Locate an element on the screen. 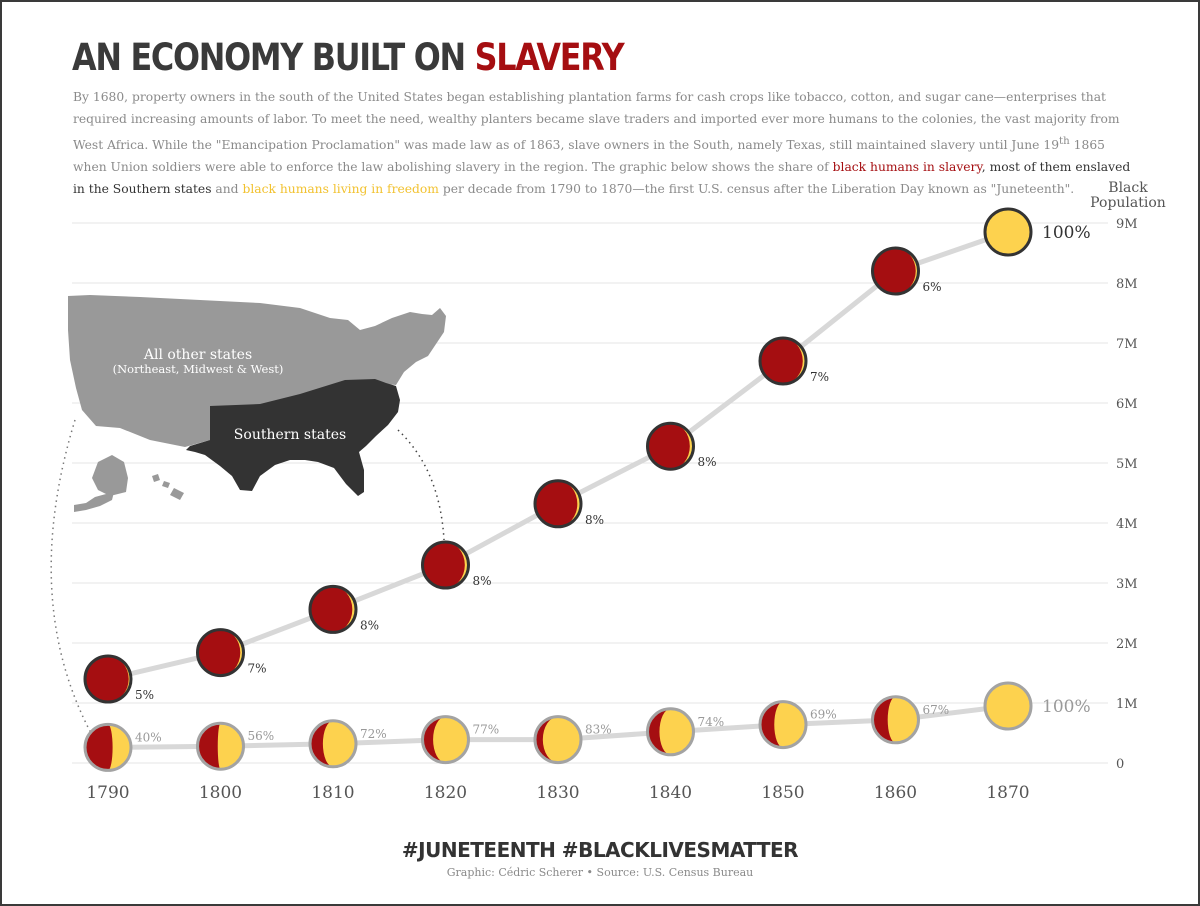 The image size is (1200, 906). map-other-label: All other states is located at coordinates (197, 355).